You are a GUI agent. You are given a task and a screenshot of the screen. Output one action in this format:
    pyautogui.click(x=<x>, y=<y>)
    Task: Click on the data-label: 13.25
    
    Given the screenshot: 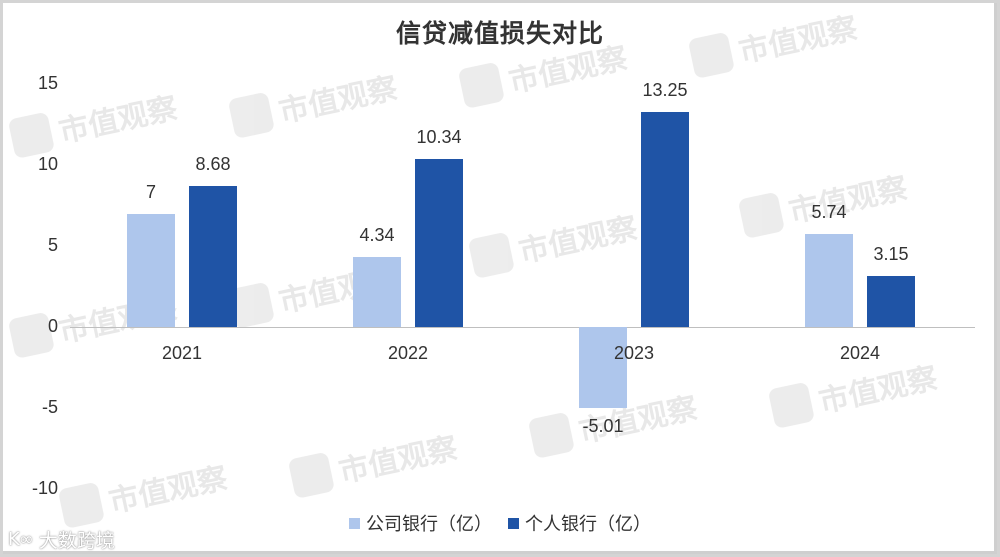 What is the action you would take?
    pyautogui.click(x=665, y=90)
    